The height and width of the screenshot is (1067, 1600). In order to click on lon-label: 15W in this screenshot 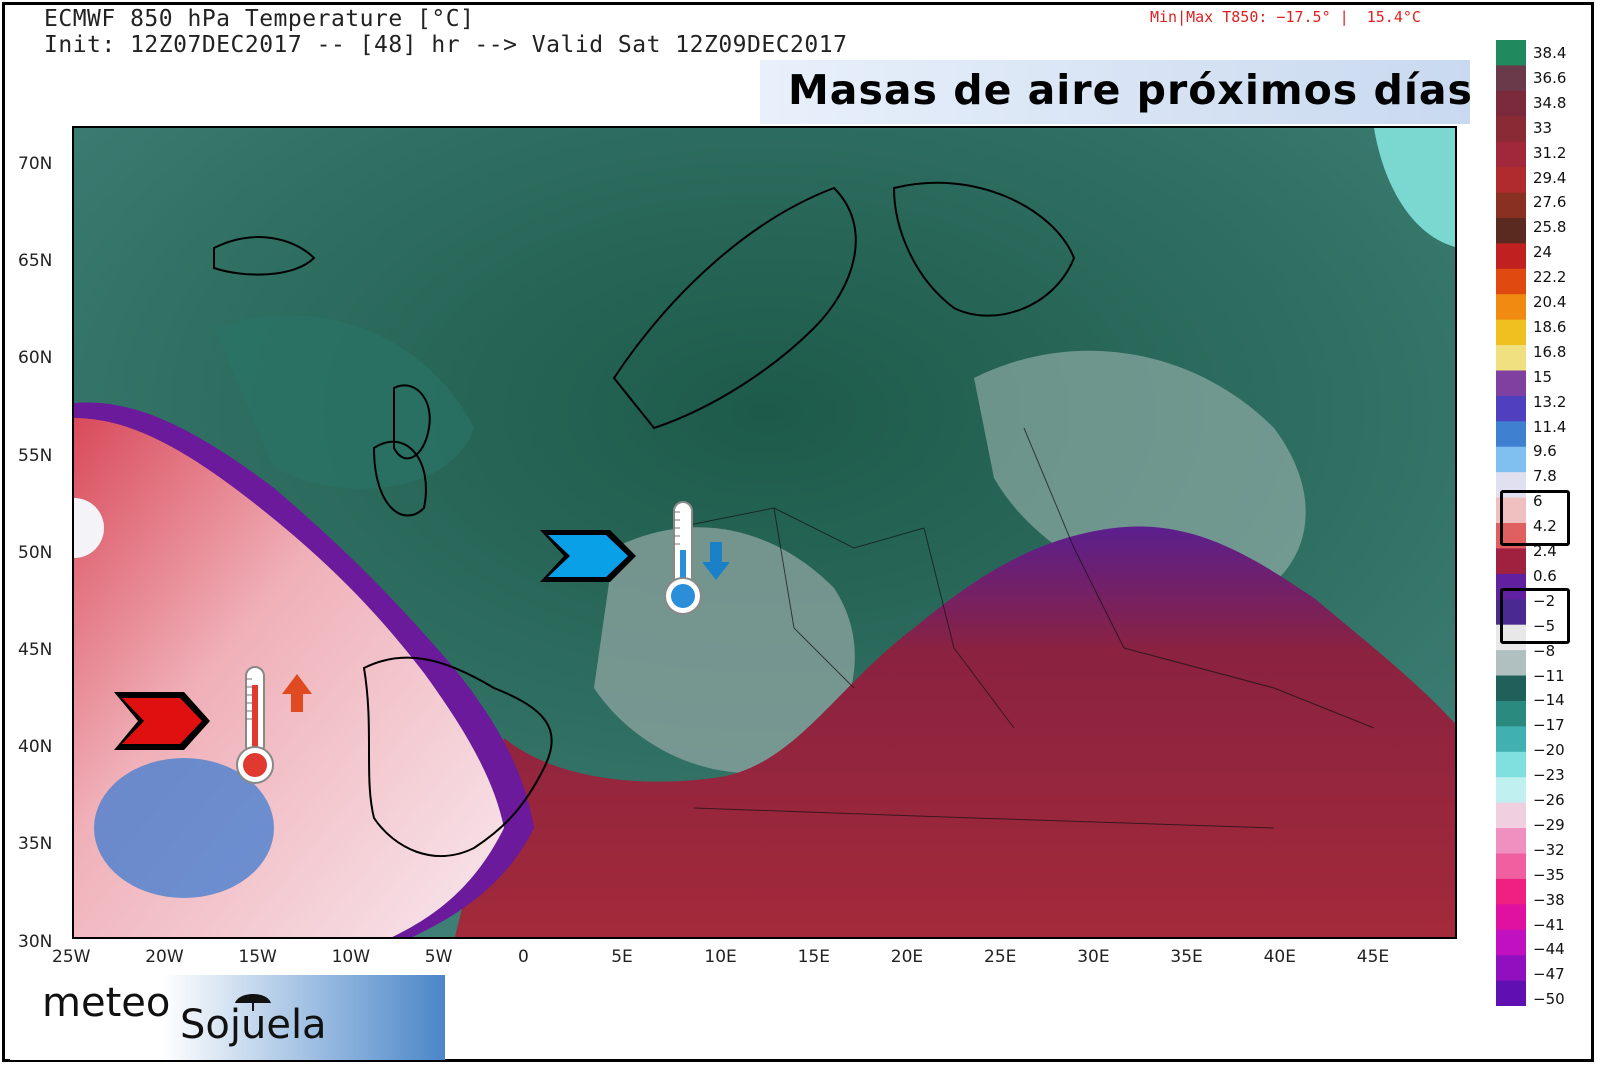, I will do `click(257, 957)`.